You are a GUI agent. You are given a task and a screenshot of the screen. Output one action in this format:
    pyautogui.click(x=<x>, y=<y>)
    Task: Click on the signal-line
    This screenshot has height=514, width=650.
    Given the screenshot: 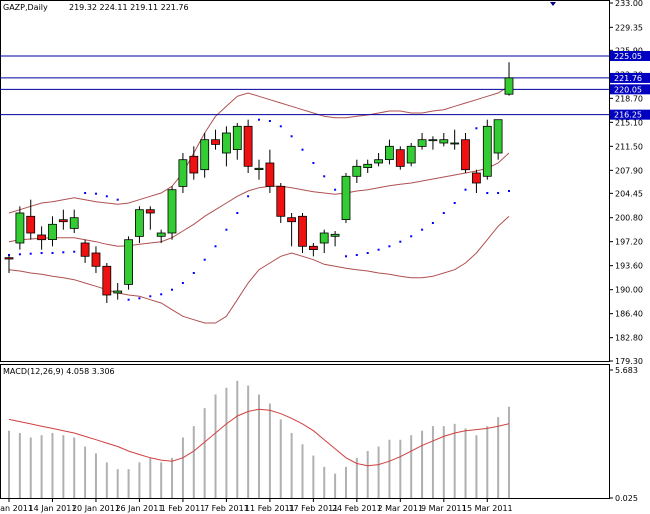 What is the action you would take?
    pyautogui.click(x=259, y=437)
    